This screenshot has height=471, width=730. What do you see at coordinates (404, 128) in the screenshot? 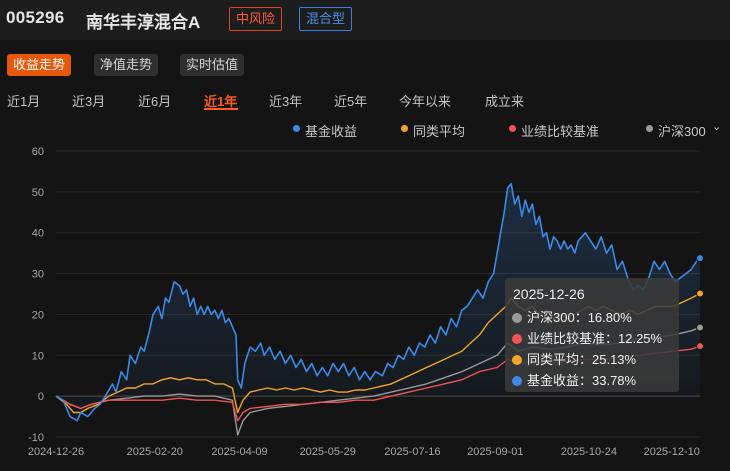
I see `legend-dot-peer` at bounding box center [404, 128].